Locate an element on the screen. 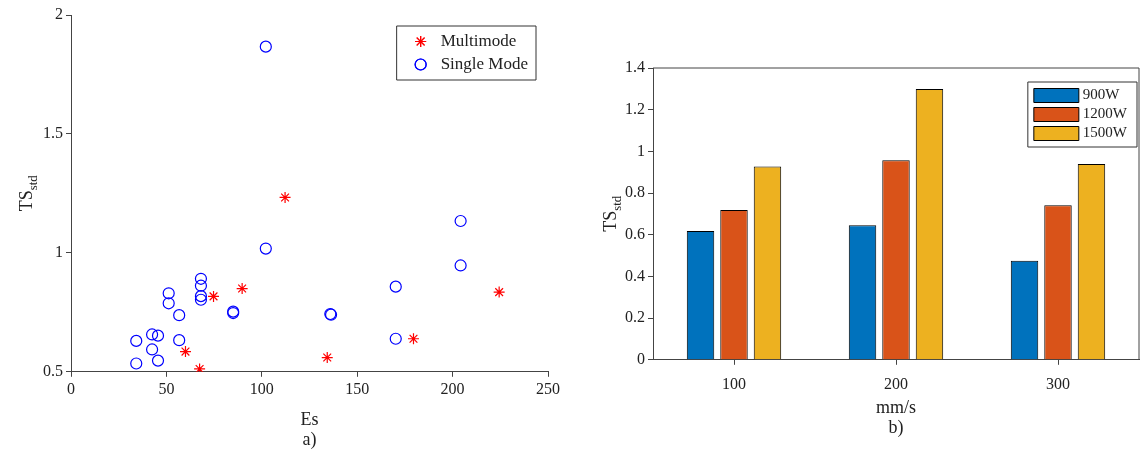 The image size is (1141, 458). x-tick-label: 300 is located at coordinates (1058, 383).